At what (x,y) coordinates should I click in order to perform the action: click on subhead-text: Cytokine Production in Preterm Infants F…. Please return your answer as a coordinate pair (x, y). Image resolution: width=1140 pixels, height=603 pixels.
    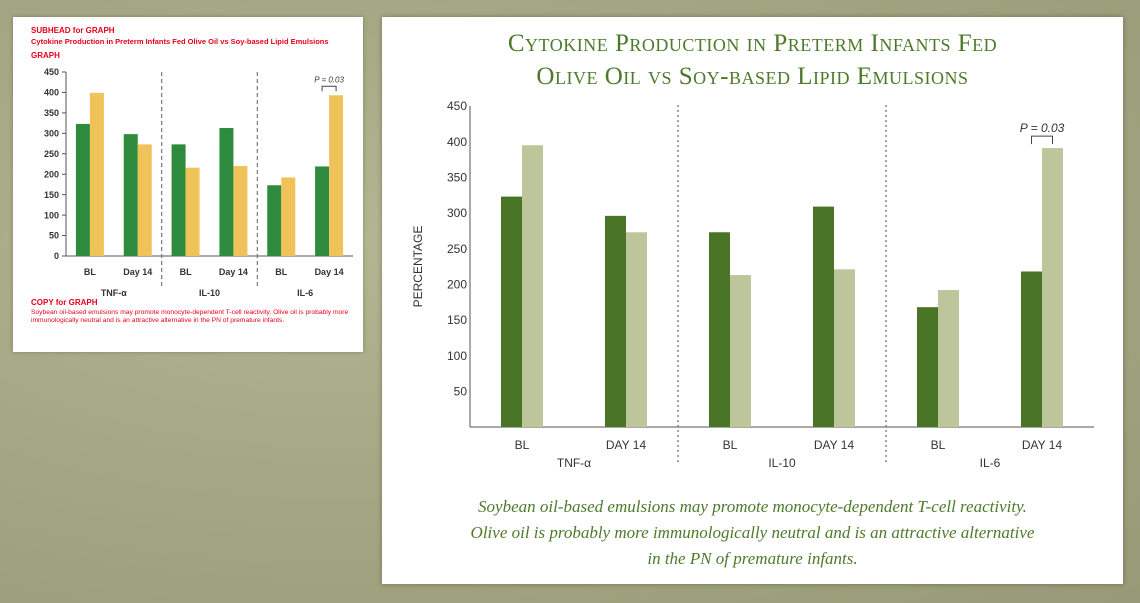
    Looking at the image, I should click on (180, 41).